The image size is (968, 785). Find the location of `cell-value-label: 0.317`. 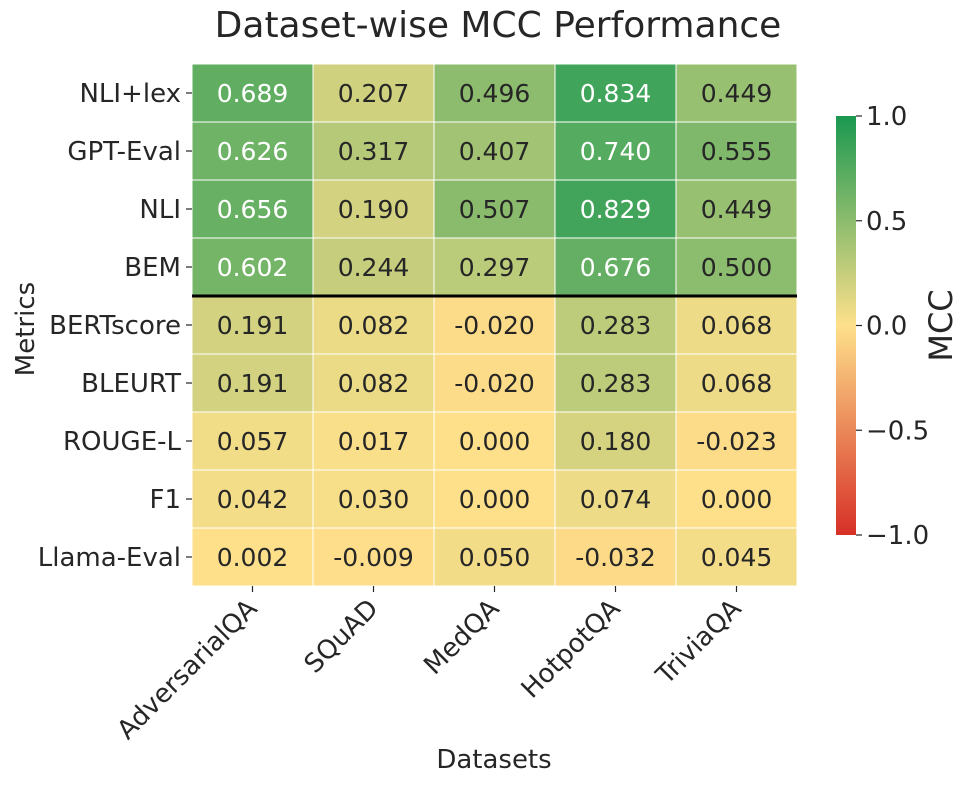

cell-value-label: 0.317 is located at coordinates (374, 151).